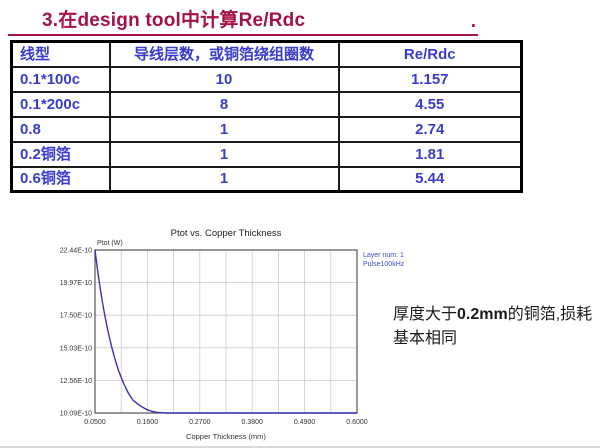 This screenshot has width=600, height=448. What do you see at coordinates (482, 314) in the screenshot?
I see `annotation-bold-value: 0.2mm` at bounding box center [482, 314].